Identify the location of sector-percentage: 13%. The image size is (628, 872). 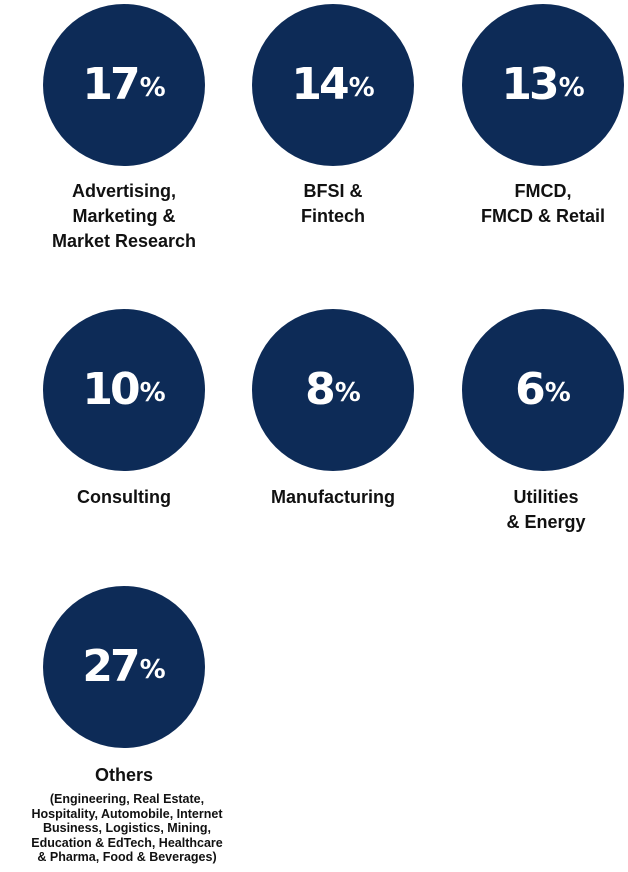
(543, 84).